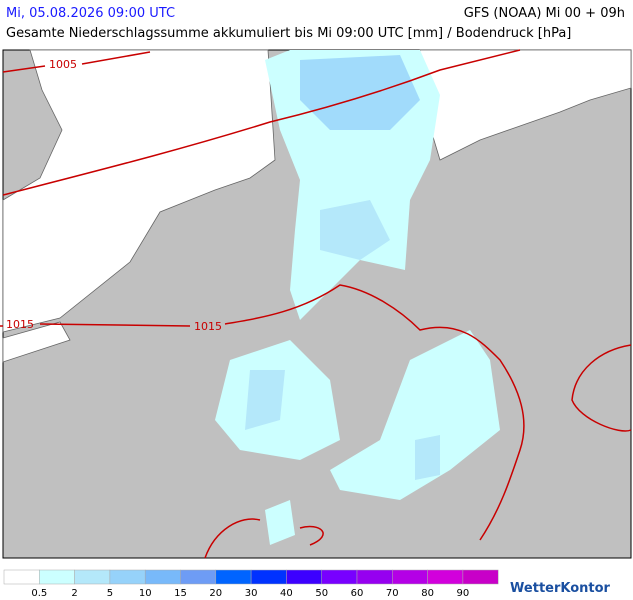 This screenshot has width=633, height=600. Describe the element at coordinates (560, 588) in the screenshot. I see `logo: WetterKontor` at that location.